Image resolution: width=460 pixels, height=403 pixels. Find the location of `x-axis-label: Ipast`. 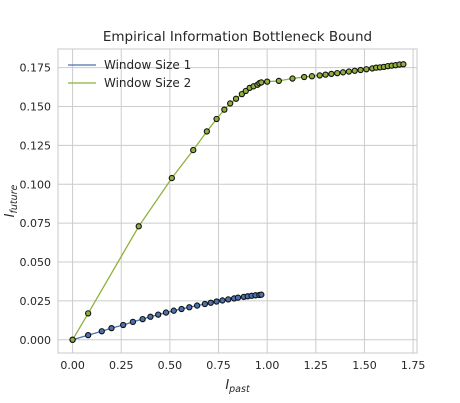

x-axis-label: Ipast is located at coordinates (238, 386).